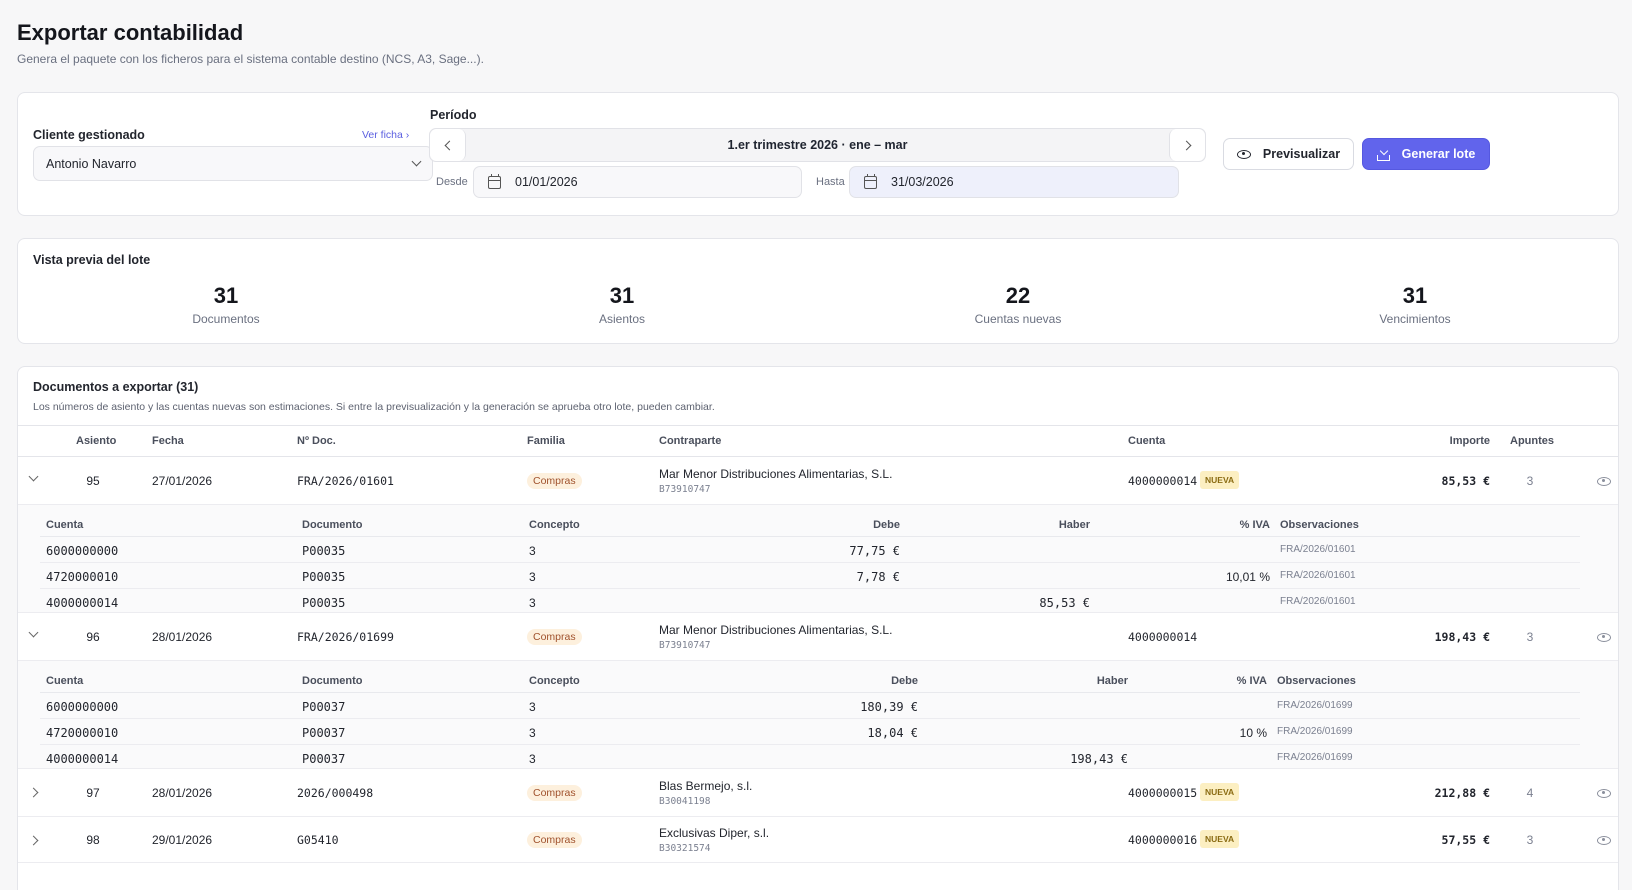 The image size is (1632, 890). I want to click on stat-asientos: 31 Asientos, so click(622, 304).